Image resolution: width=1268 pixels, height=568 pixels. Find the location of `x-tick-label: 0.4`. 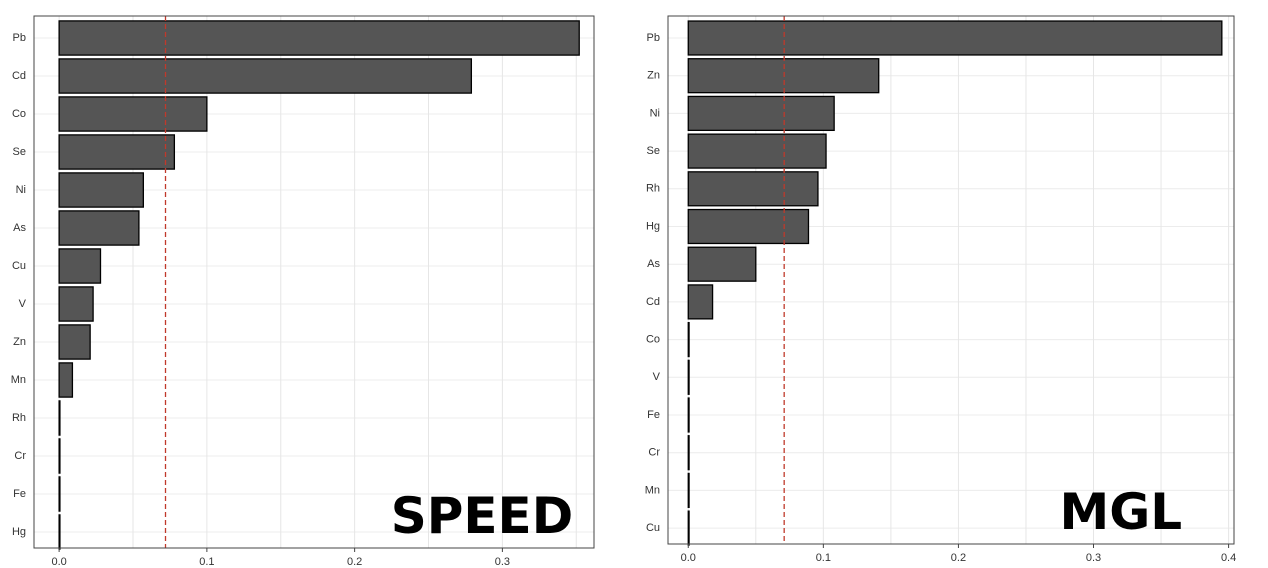

x-tick-label: 0.4 is located at coordinates (1228, 558).